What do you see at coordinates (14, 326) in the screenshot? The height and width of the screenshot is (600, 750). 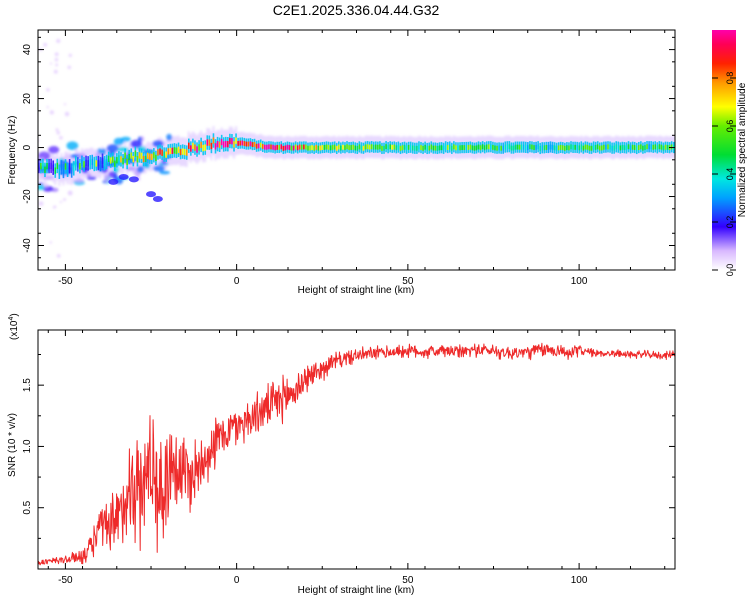 I see `snr-scale-label: (x104)` at bounding box center [14, 326].